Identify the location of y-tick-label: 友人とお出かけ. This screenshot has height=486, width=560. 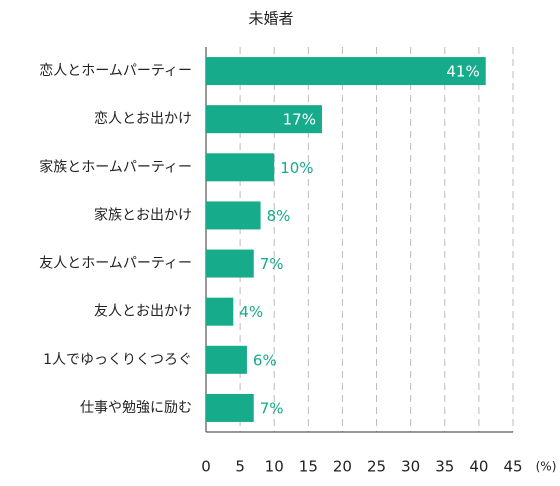
(143, 312).